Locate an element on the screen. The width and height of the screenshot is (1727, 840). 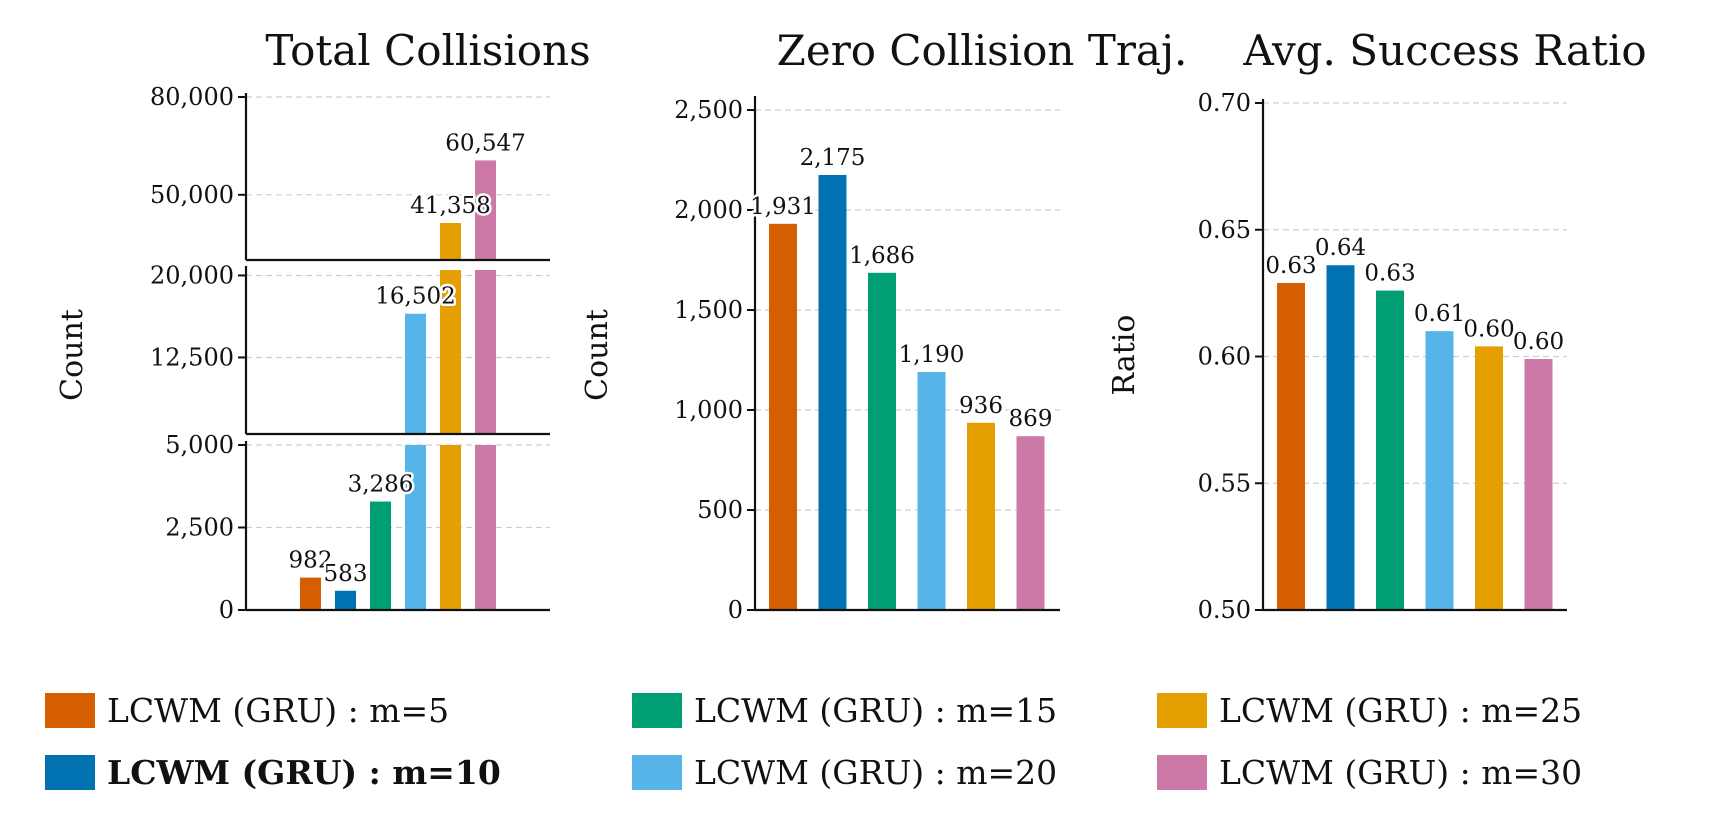
y-tick-label: 20,000 is located at coordinates (192, 275).